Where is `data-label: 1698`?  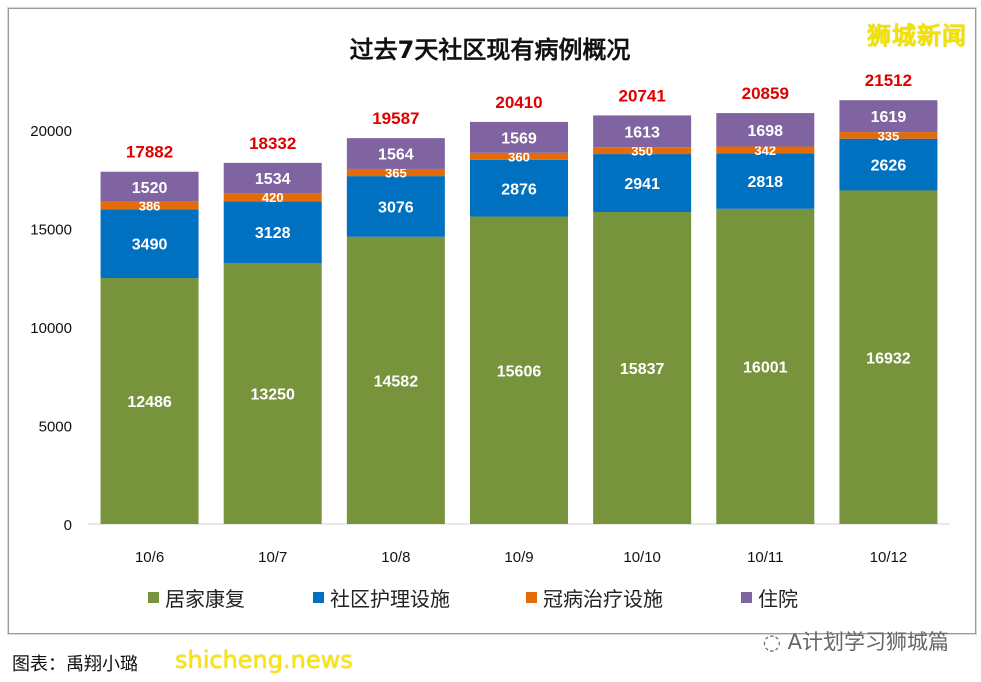
data-label: 1698 is located at coordinates (765, 131).